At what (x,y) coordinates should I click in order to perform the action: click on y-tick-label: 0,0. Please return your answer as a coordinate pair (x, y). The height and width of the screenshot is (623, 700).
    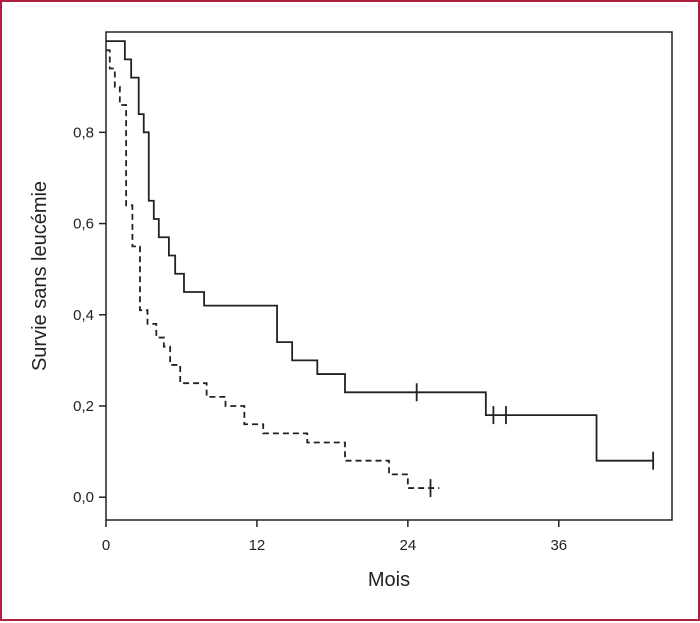
    Looking at the image, I should click on (83, 497).